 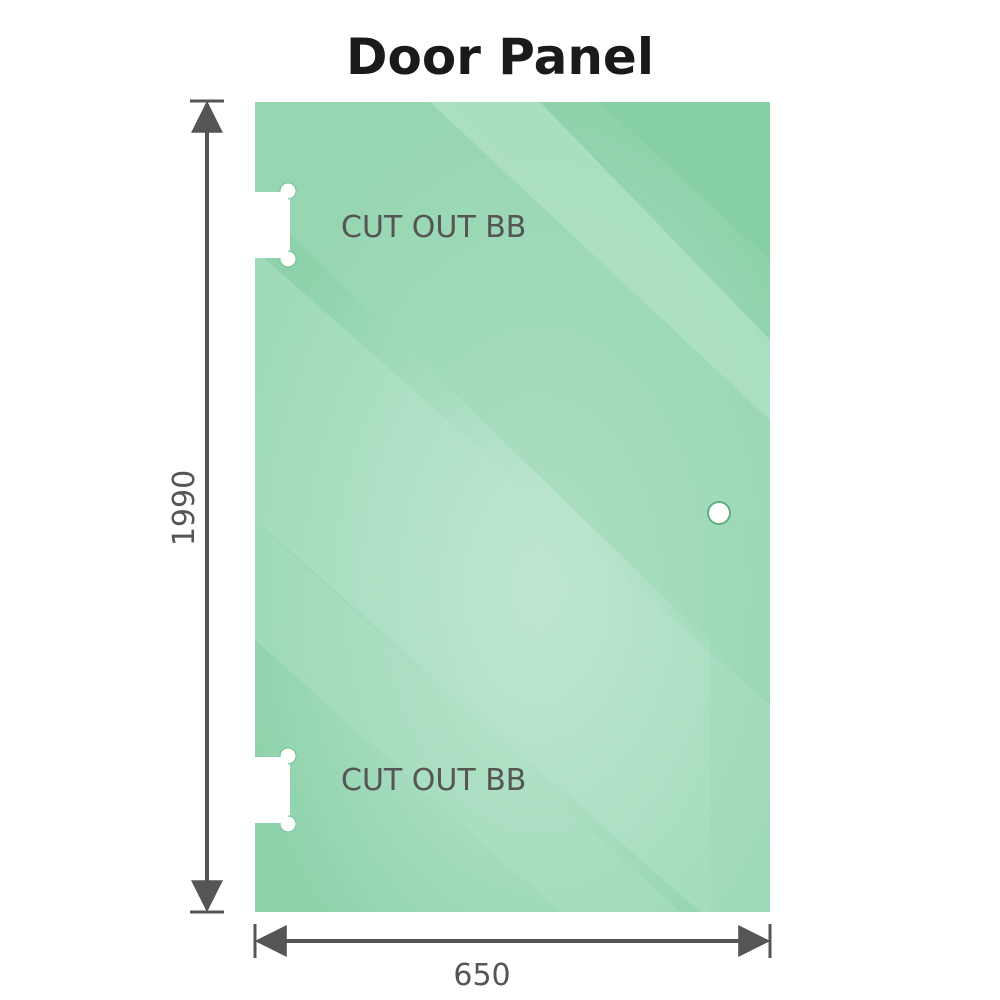 What do you see at coordinates (275, 225) in the screenshot?
I see `cutout-top` at bounding box center [275, 225].